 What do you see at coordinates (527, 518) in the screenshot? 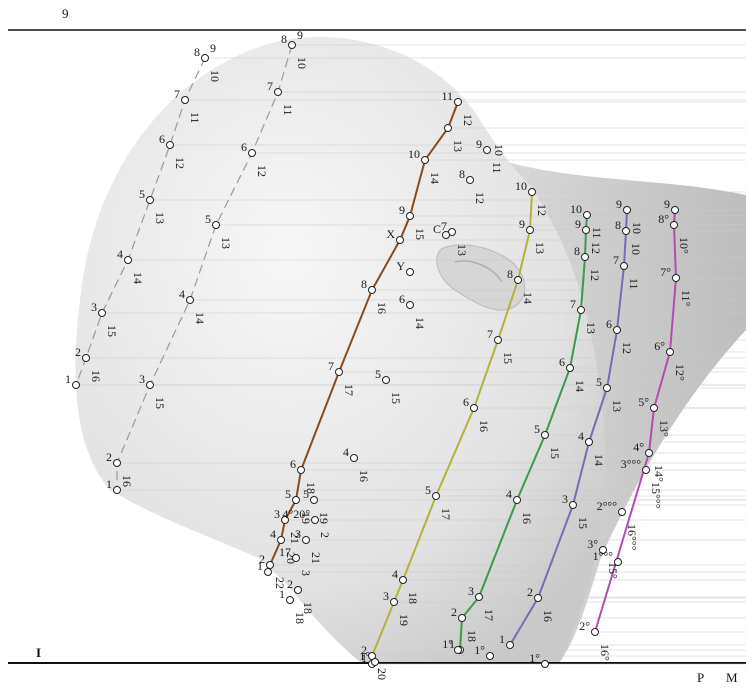
I see `landmark-sub-label: 16` at bounding box center [527, 518].